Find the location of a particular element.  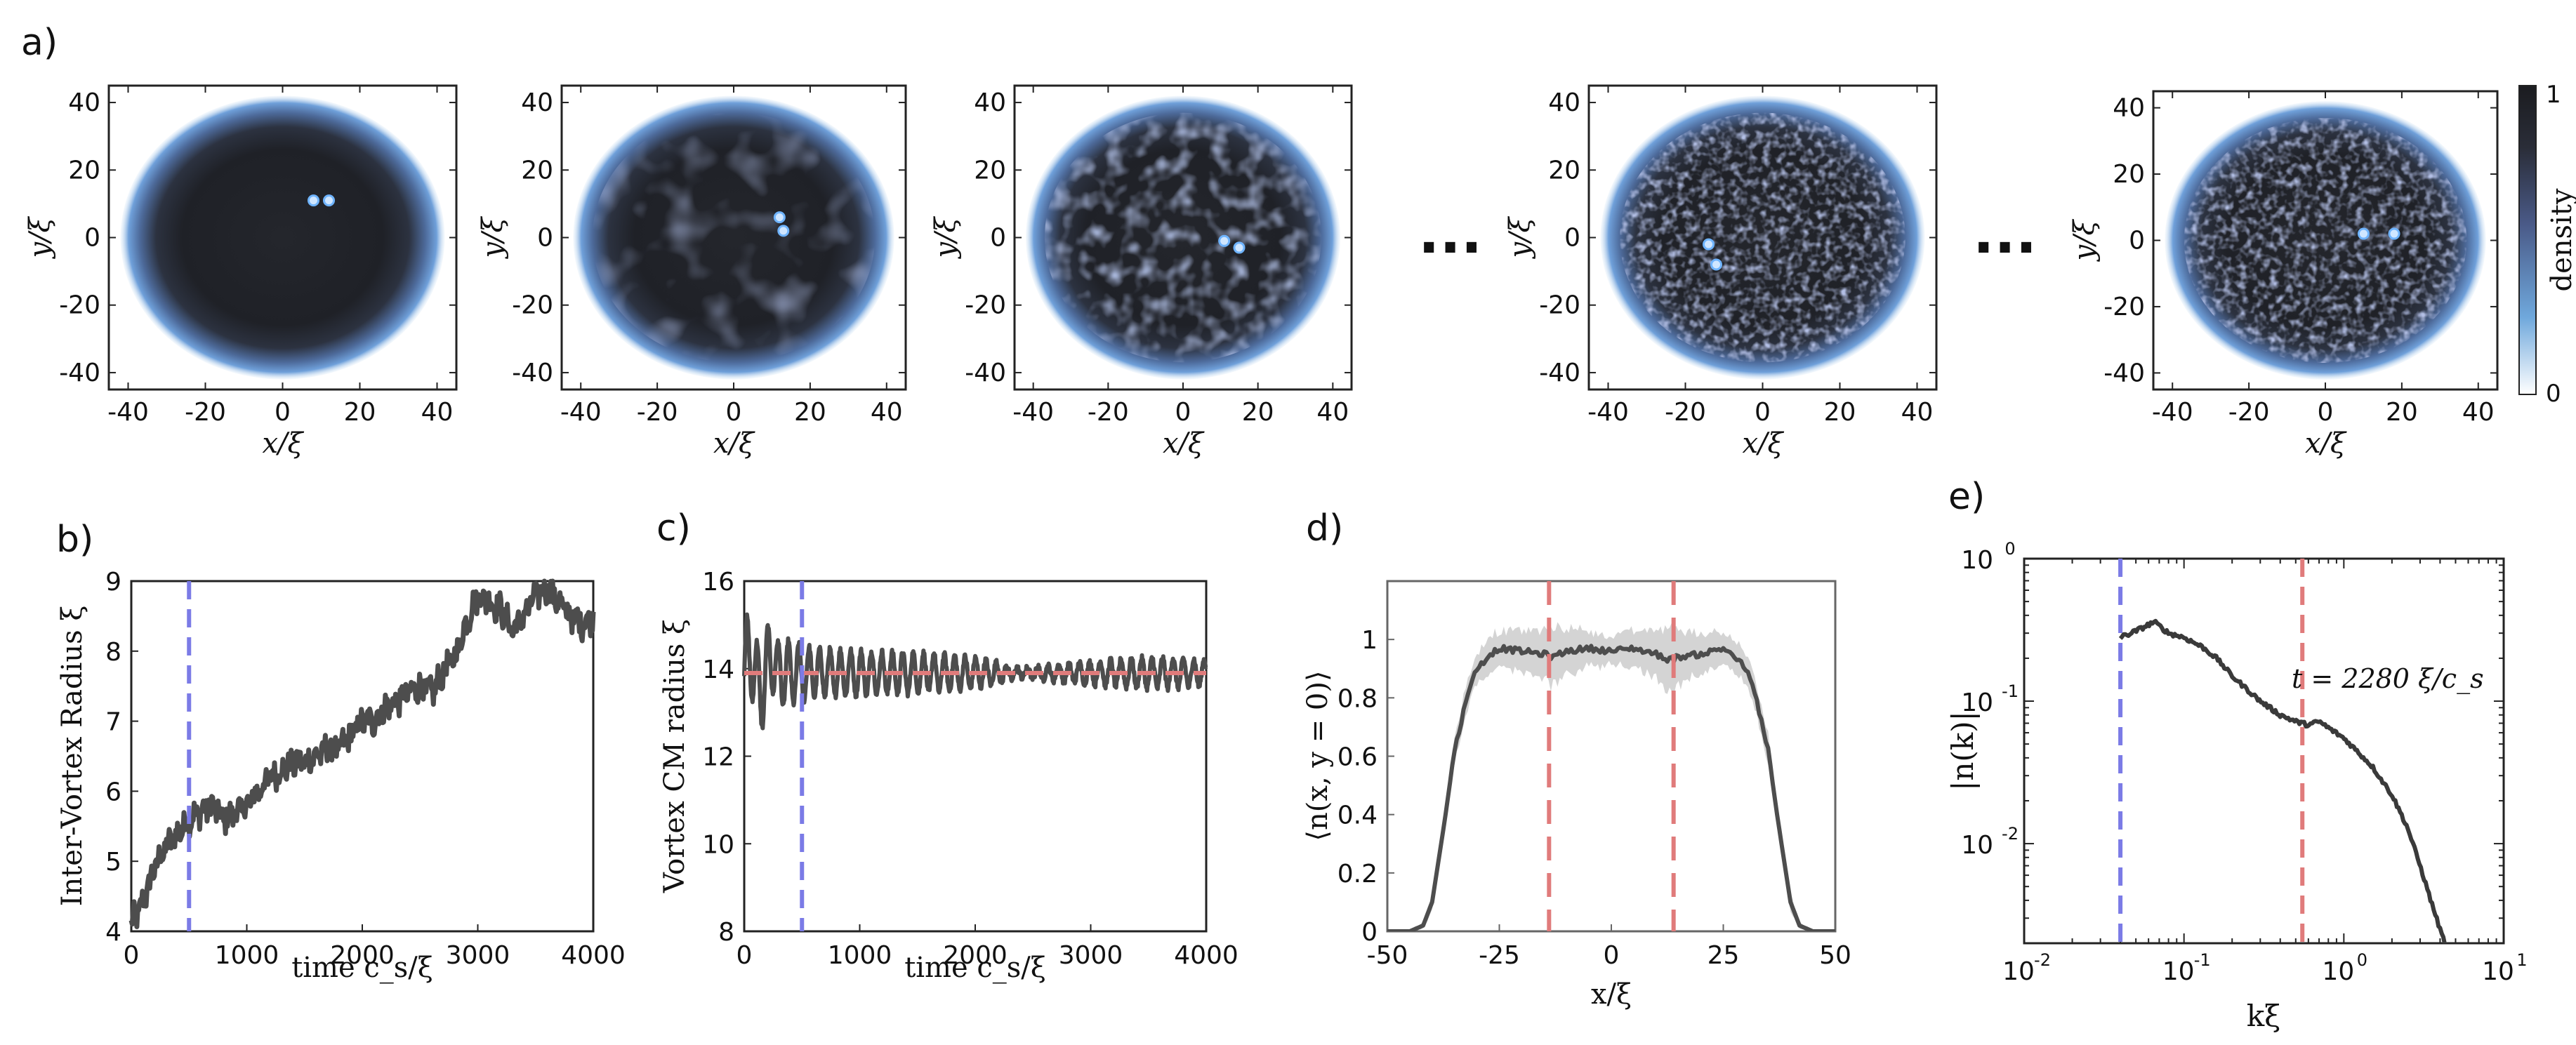

panel-e-spectrum is located at coordinates (2282, 780).